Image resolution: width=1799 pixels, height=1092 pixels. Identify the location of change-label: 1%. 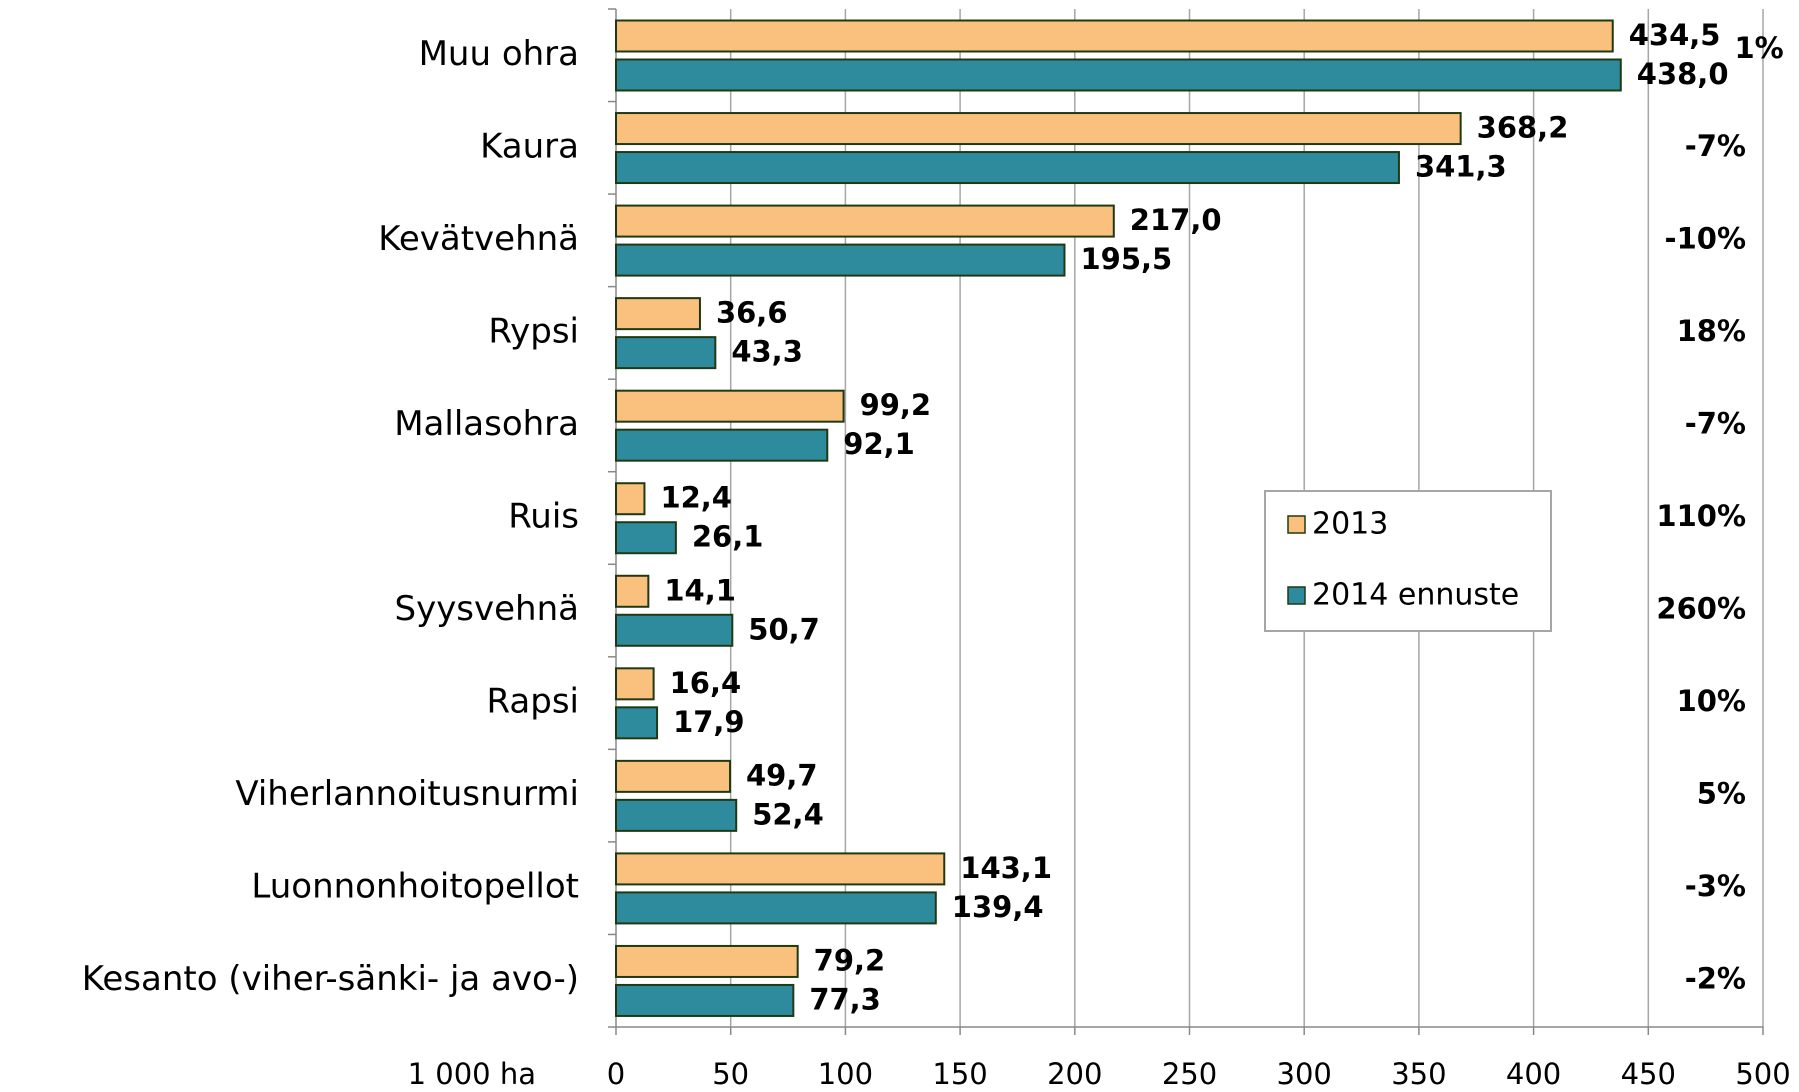
(1759, 48).